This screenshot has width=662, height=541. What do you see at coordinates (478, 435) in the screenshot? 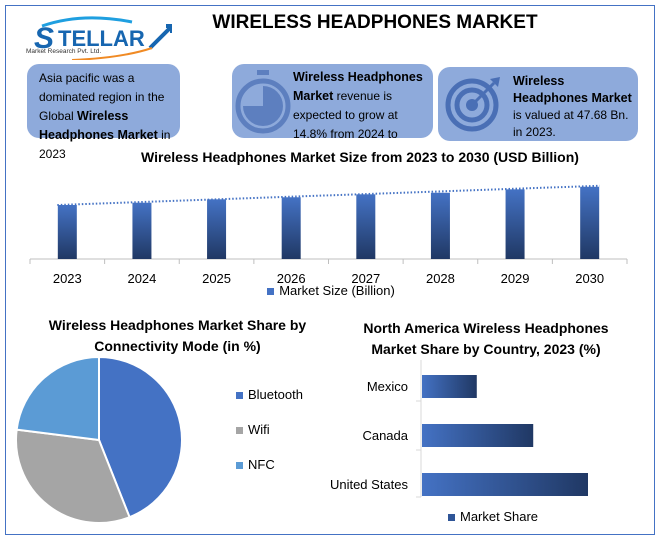
I see `bar-canada` at bounding box center [478, 435].